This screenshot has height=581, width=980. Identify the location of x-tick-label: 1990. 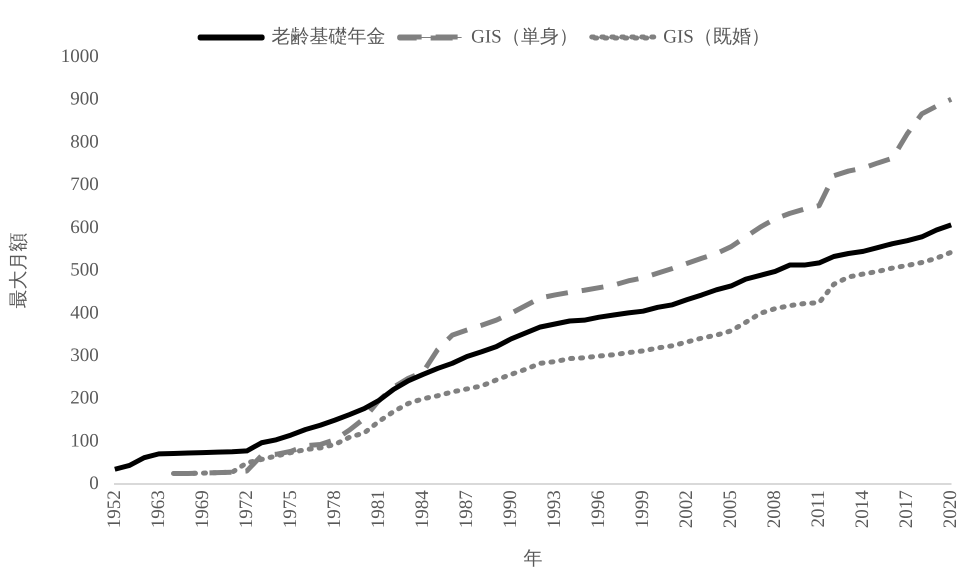
(510, 509).